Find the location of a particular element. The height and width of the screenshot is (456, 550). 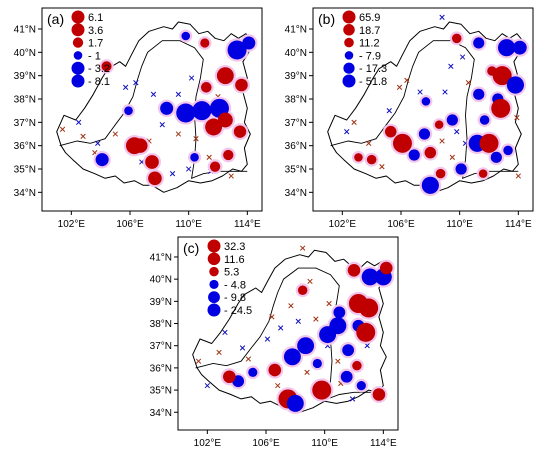

legend-label: 3.6 is located at coordinates (95, 31).